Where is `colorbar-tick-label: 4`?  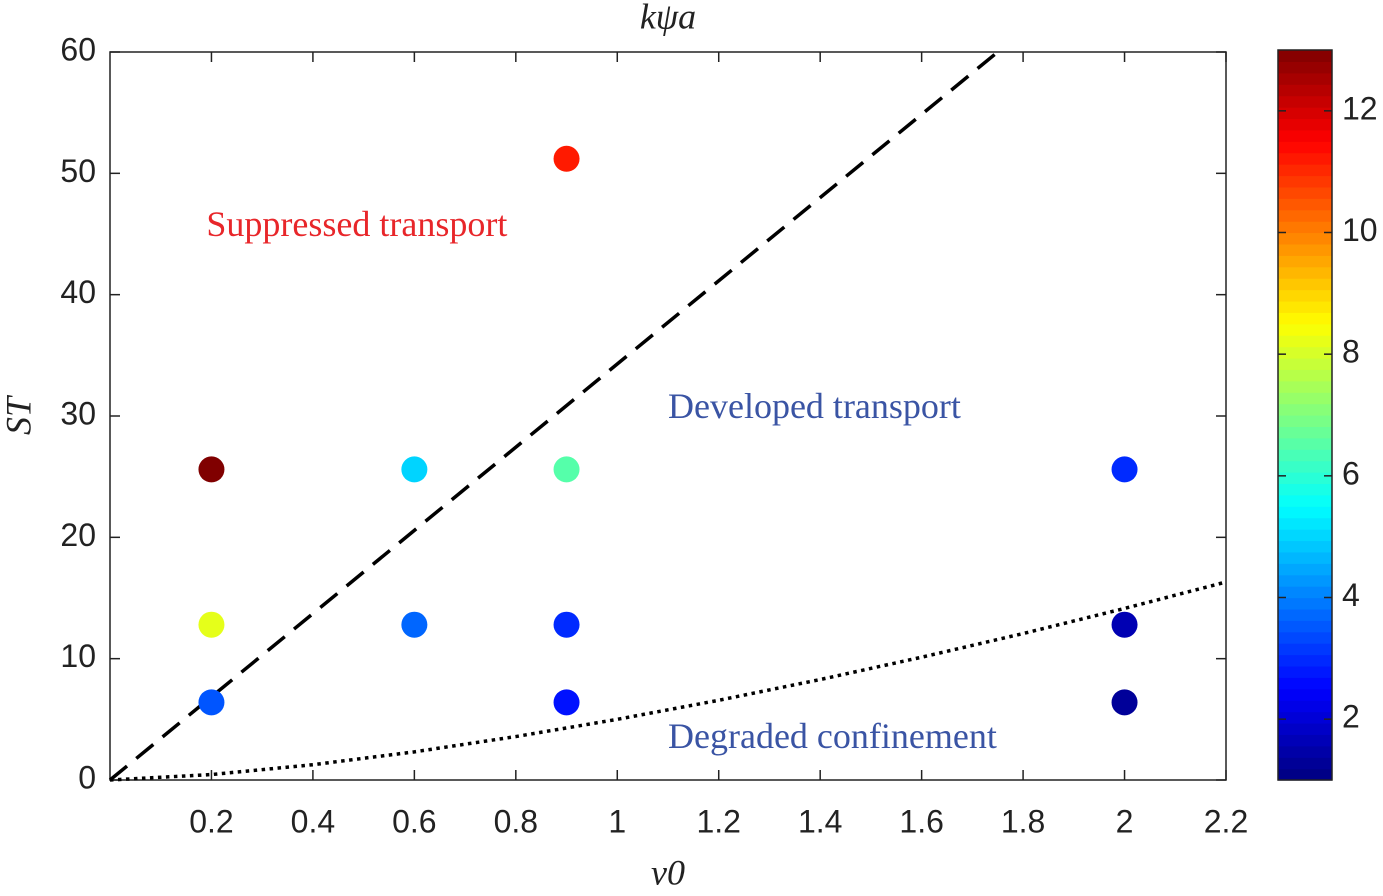 colorbar-tick-label: 4 is located at coordinates (1351, 595).